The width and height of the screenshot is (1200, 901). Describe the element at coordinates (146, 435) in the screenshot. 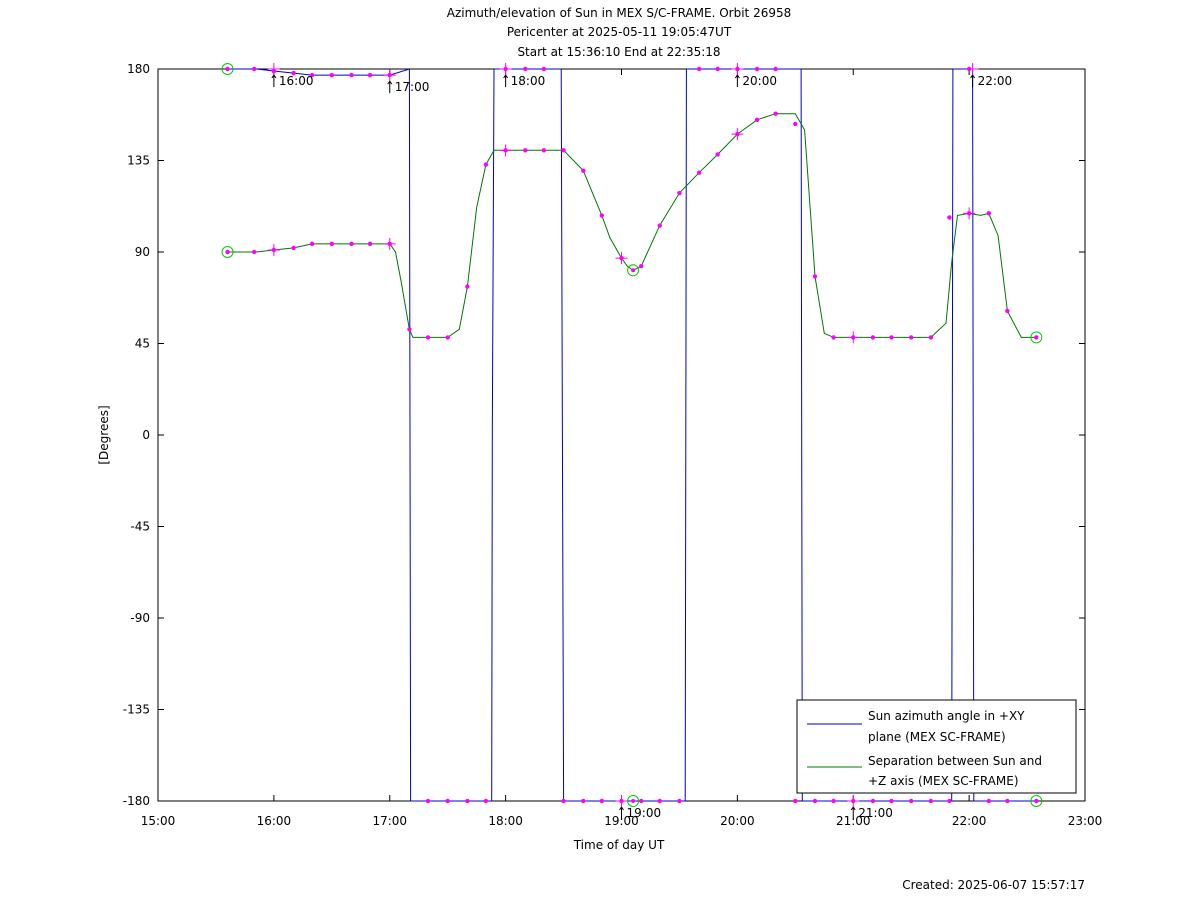

I see `y-tick-label: 0` at that location.